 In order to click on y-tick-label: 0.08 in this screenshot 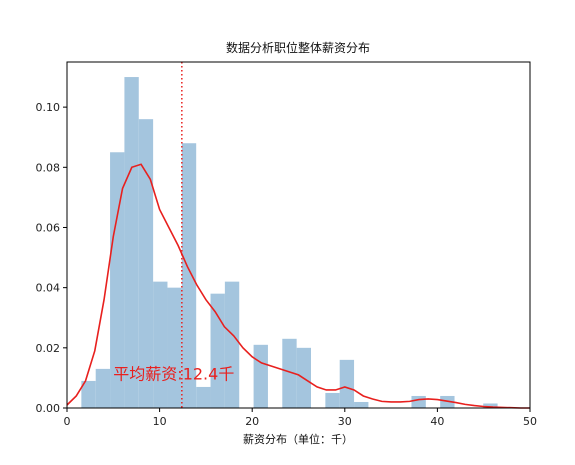, I will do `click(48, 167)`.